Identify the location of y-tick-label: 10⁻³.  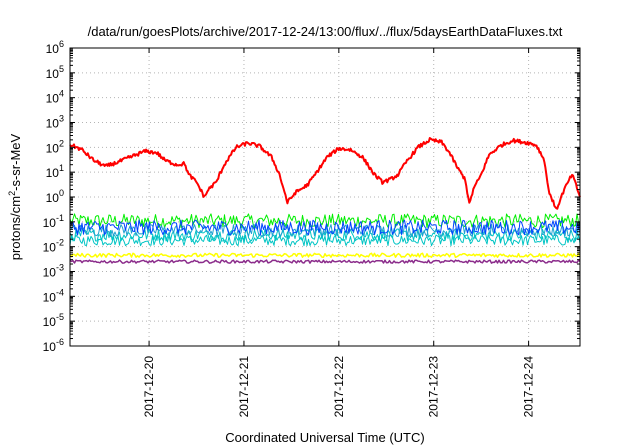
(53, 271).